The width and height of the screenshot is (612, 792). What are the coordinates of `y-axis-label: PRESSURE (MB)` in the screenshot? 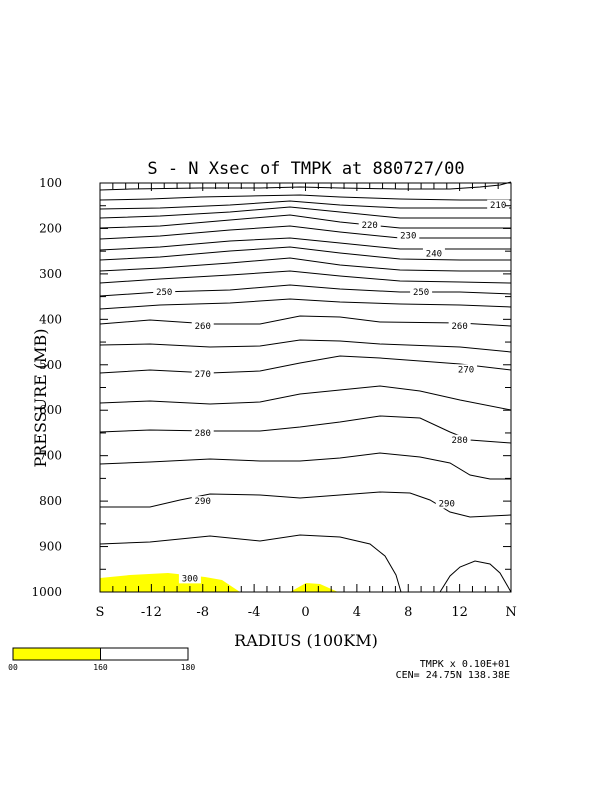 It's located at (40, 397).